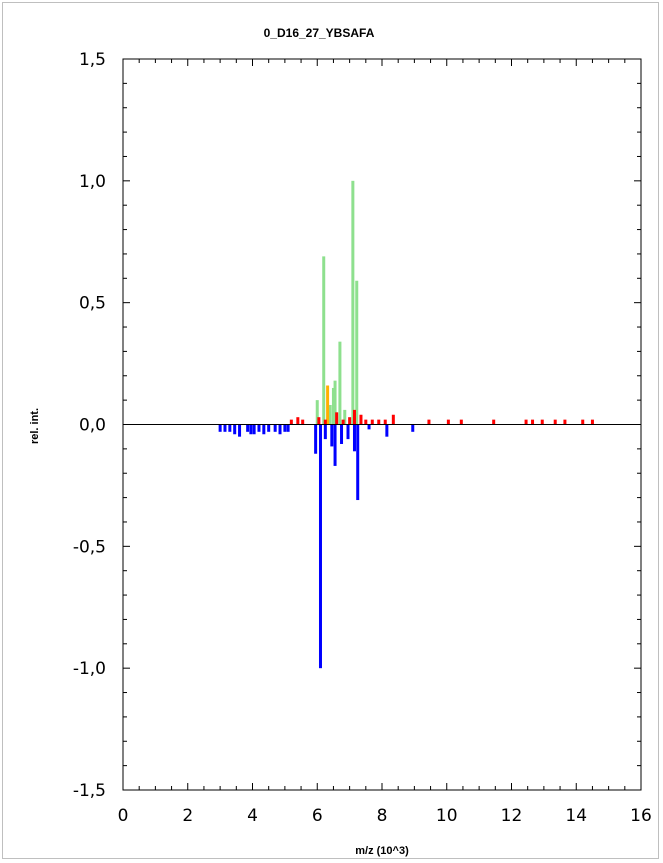 This screenshot has height=863, width=663. What do you see at coordinates (317, 816) in the screenshot?
I see `x-tick-label: 6` at bounding box center [317, 816].